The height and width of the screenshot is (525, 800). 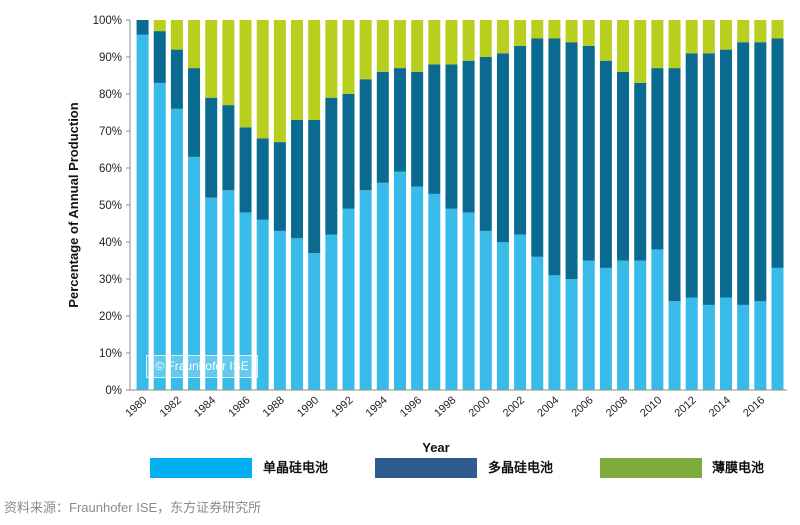 I want to click on bar-multi-si-1995, so click(x=399, y=120).